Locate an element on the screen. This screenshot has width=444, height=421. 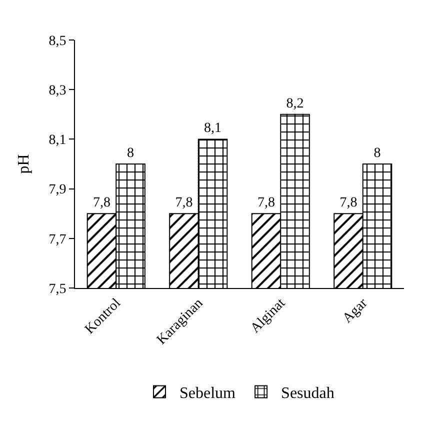
y-tick-label: 8,3 is located at coordinates (57, 91).